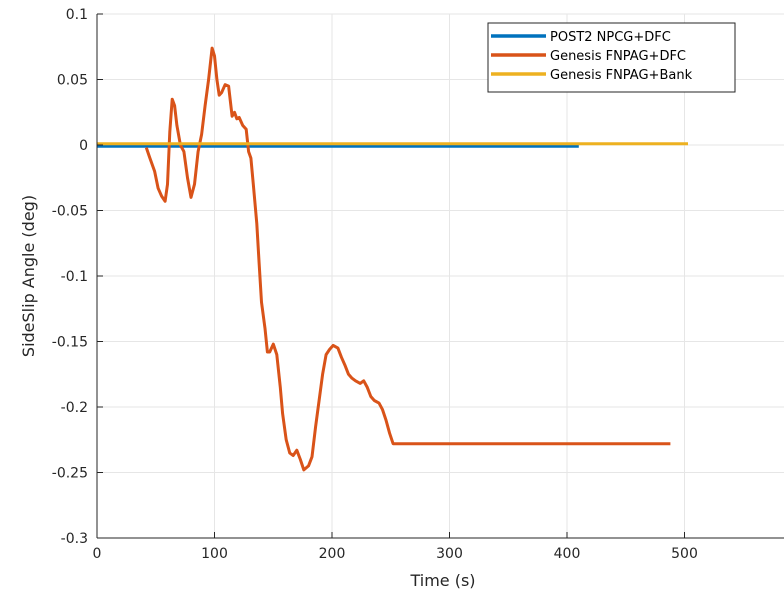 This screenshot has height=592, width=784. I want to click on x-tick-label: 400, so click(567, 554).